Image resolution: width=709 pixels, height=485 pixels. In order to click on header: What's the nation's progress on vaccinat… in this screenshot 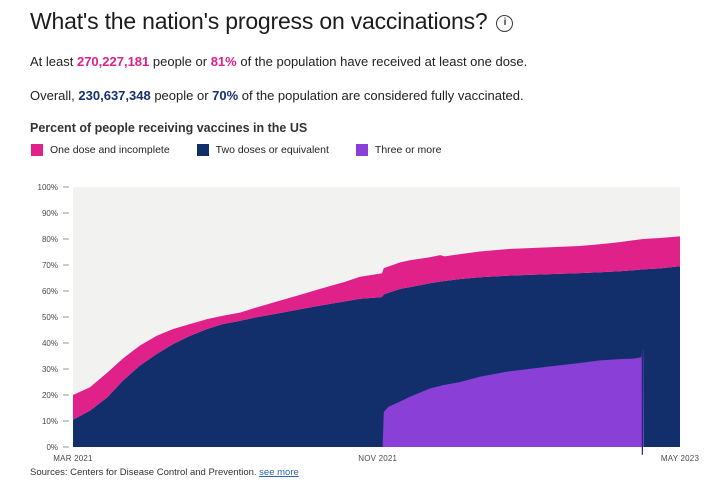, I will do `click(272, 21)`.